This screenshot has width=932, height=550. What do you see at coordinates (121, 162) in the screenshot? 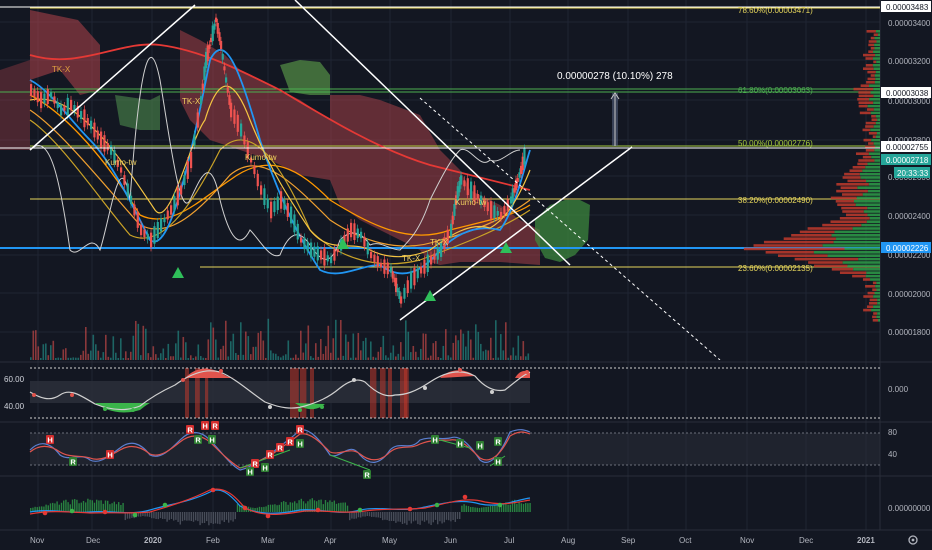
I see `annotation-kumo-tw-1: Kumo-tw` at bounding box center [121, 162].